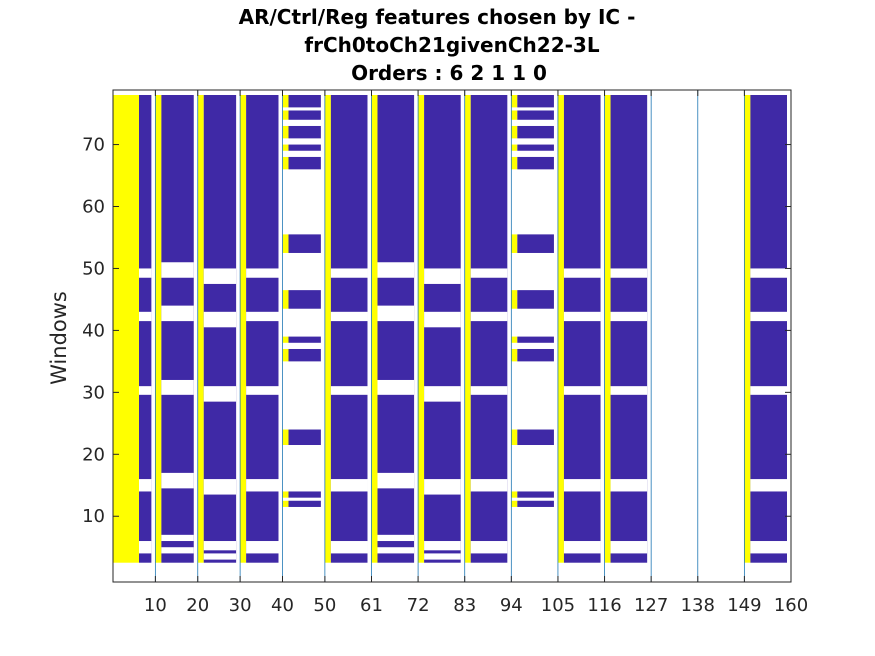 The width and height of the screenshot is (875, 656). Describe the element at coordinates (437, 17) in the screenshot. I see `chart-title-line-1: AR/Ctrl/Reg features chosen by IC -` at that location.